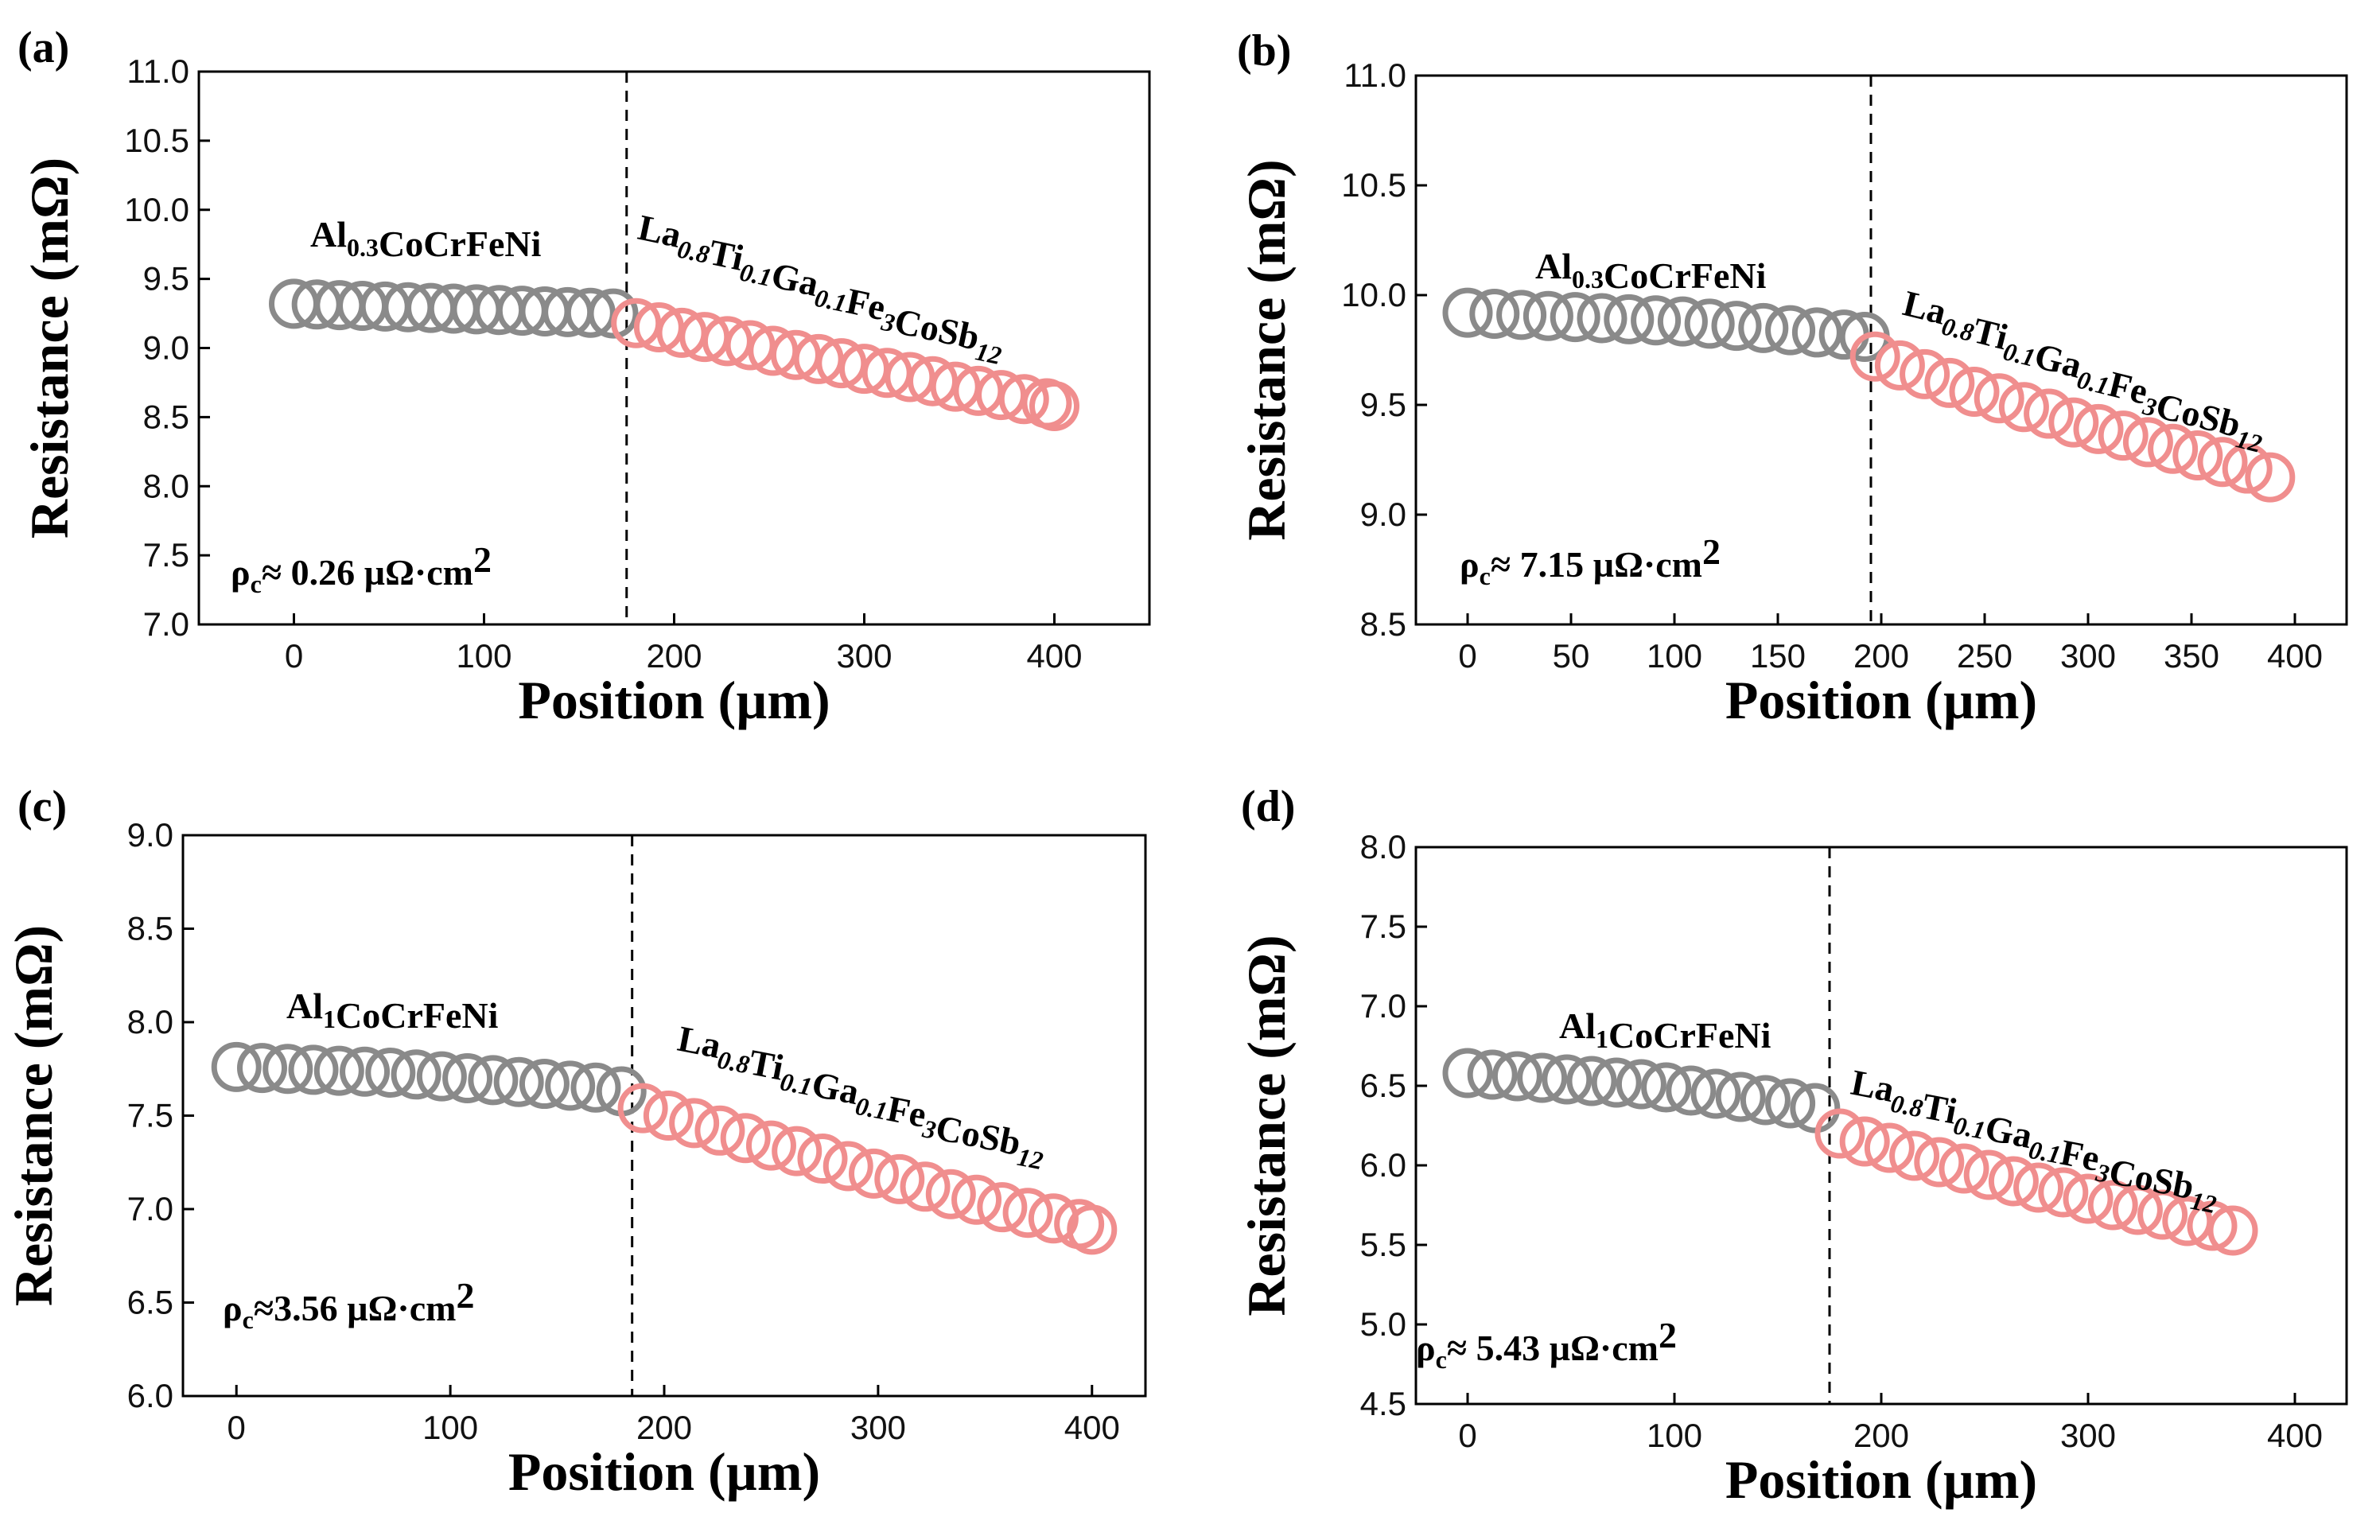  Describe the element at coordinates (361, 568) in the screenshot. I see `contact-resistivity-label: ρc≈ 0.26 µΩ·cm2` at that location.